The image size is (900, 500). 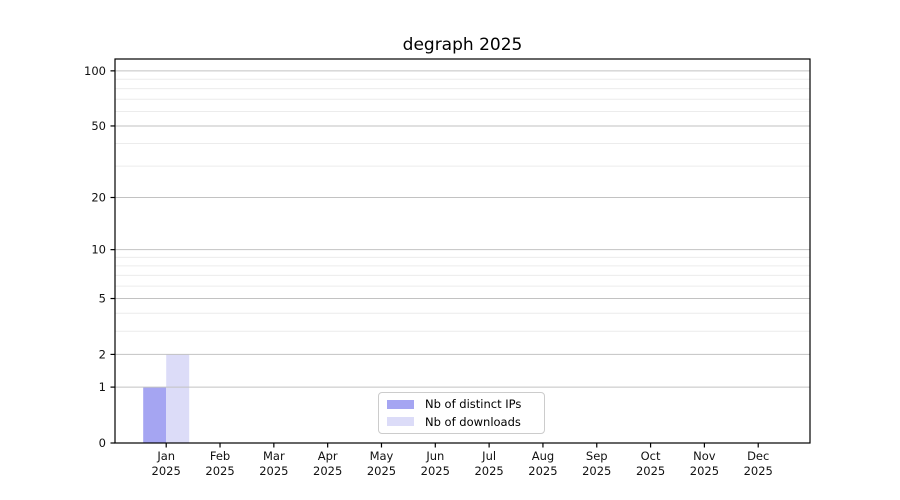 What do you see at coordinates (473, 404) in the screenshot?
I see `legend-label-distinct-ips: Nb of distinct IPs` at bounding box center [473, 404].